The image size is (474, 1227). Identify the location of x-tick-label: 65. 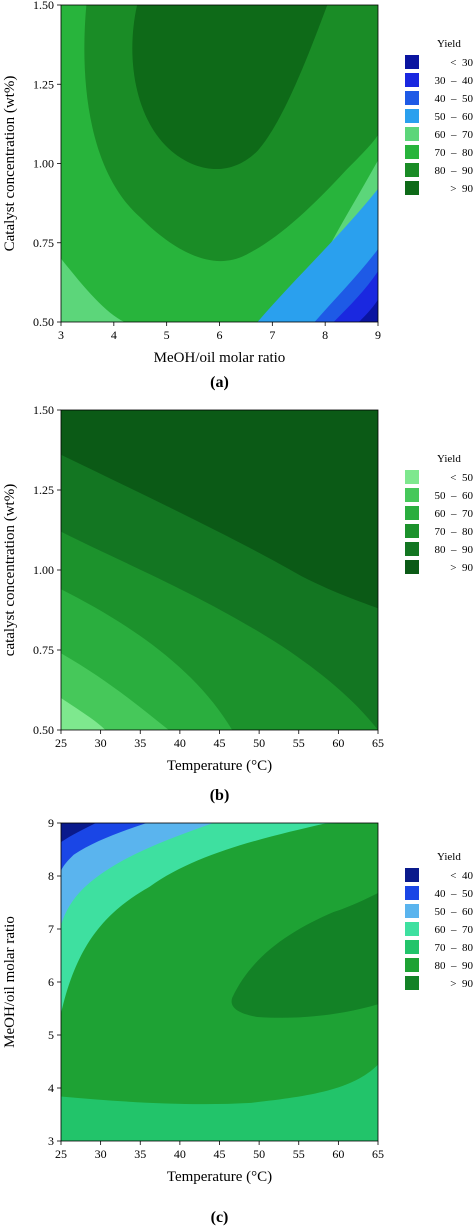
(378, 743).